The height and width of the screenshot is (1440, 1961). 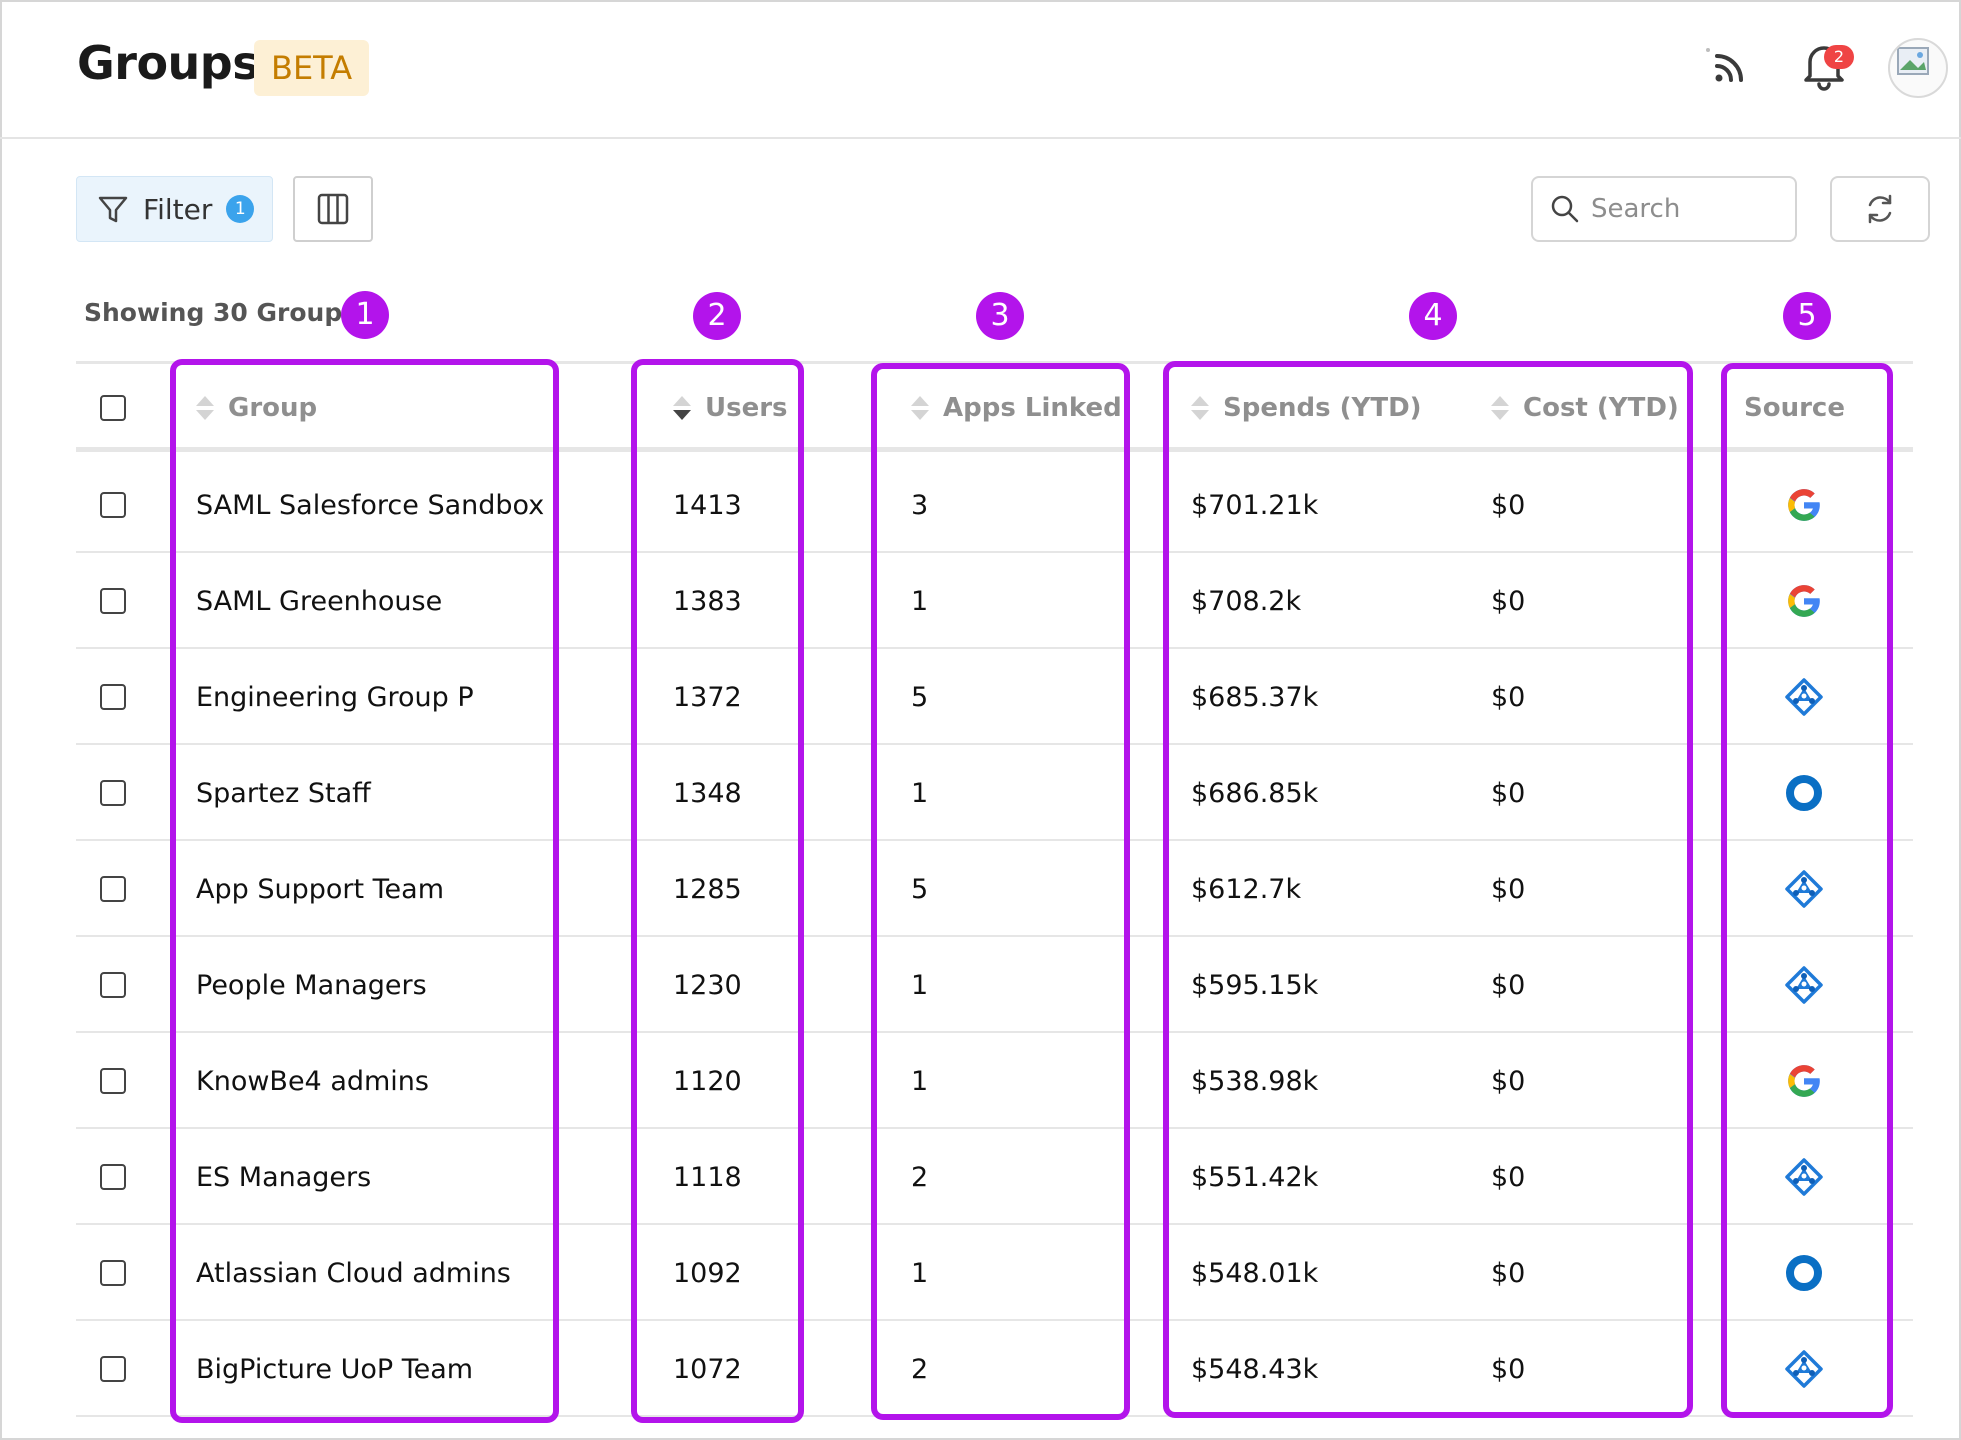 What do you see at coordinates (365, 315) in the screenshot?
I see `annotation-number-1: 1` at bounding box center [365, 315].